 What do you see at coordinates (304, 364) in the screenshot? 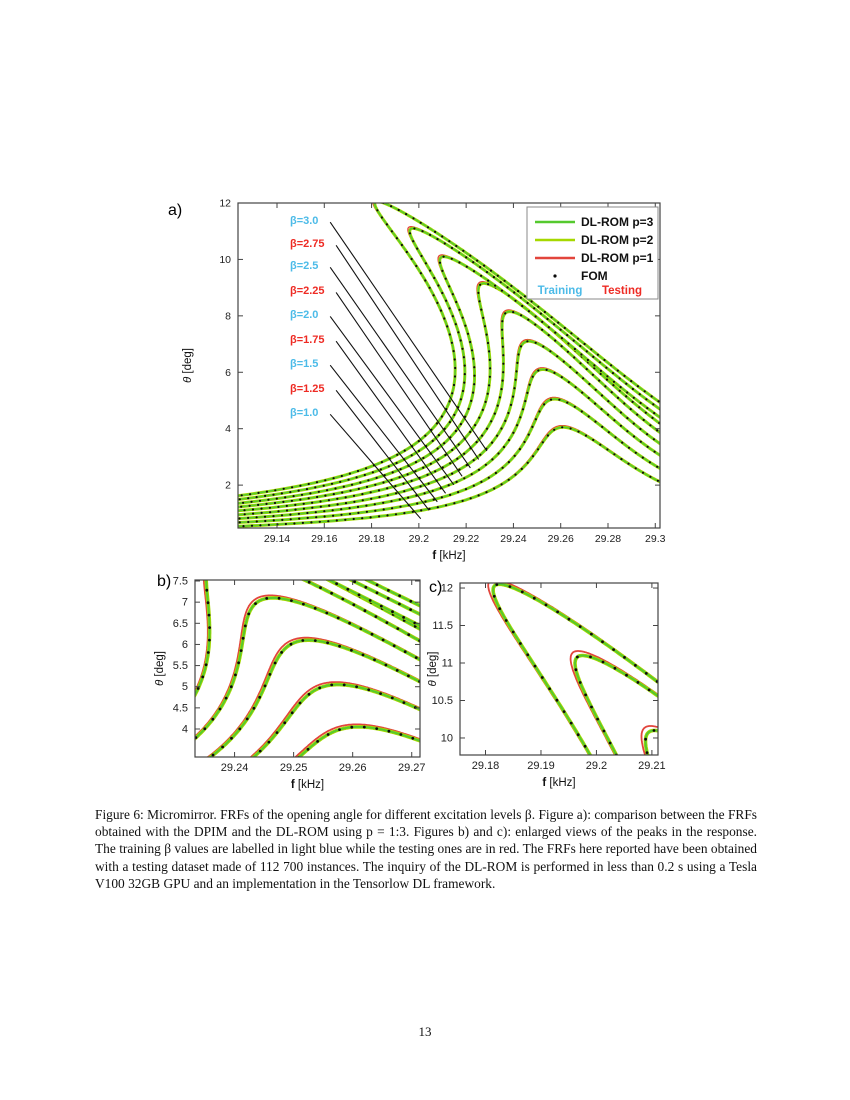
I see `beta-label-training: β=1.5` at bounding box center [304, 364].